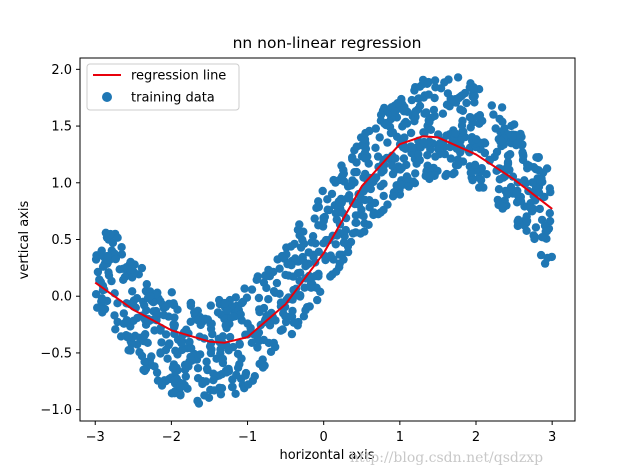 This screenshot has width=640, height=473. What do you see at coordinates (178, 76) in the screenshot?
I see `legend-label-regression: regression line` at bounding box center [178, 76].